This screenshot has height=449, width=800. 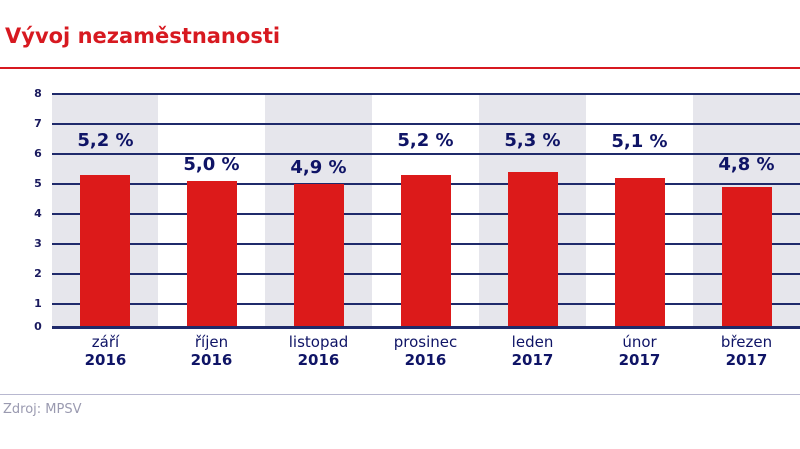 I want to click on bar-unor-2017, so click(x=640, y=252).